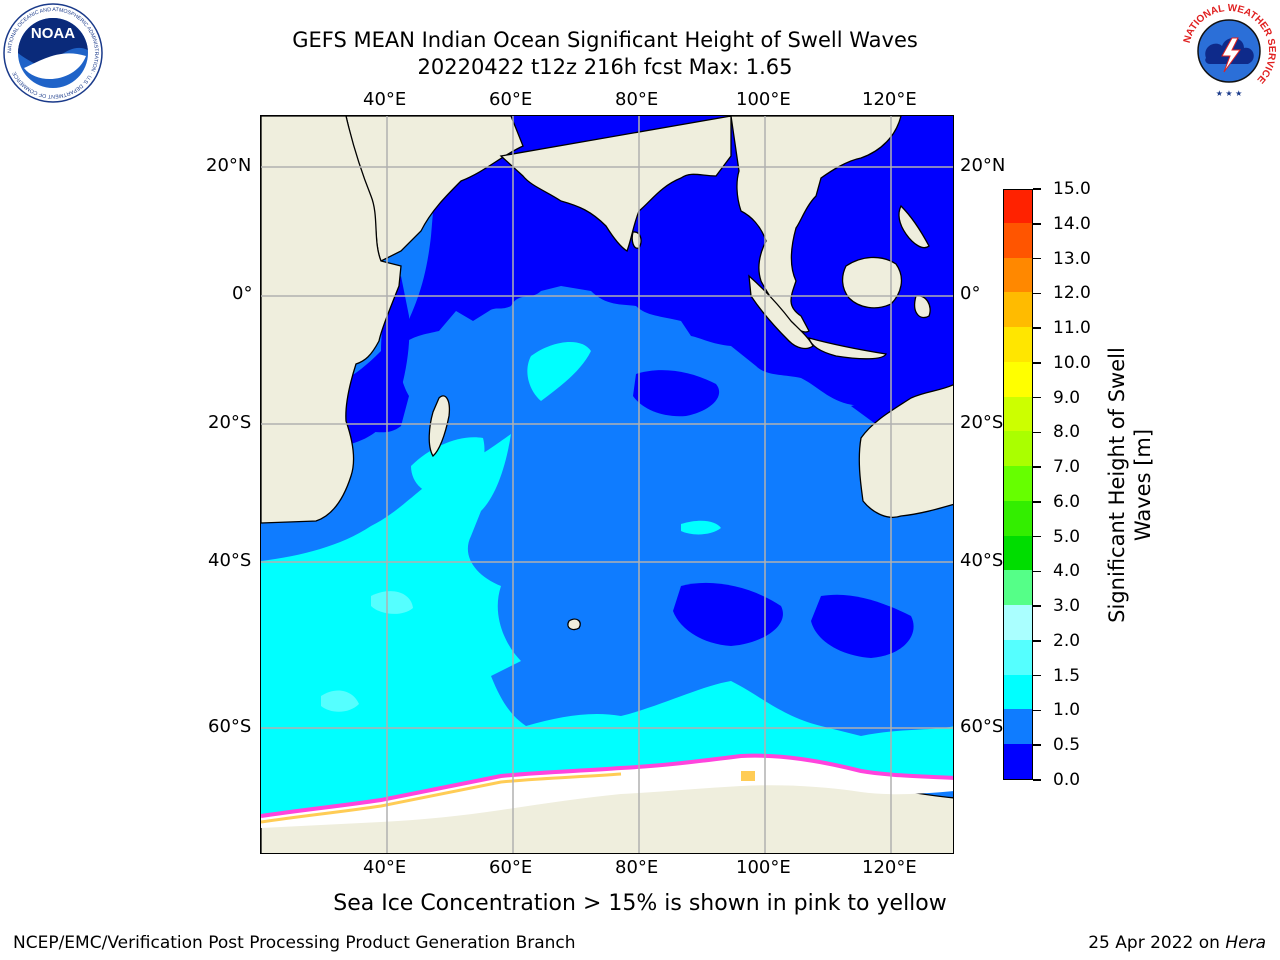 This screenshot has width=1280, height=960. Describe the element at coordinates (983, 165) in the screenshot. I see `lat-label-right-20n: 20°N` at that location.